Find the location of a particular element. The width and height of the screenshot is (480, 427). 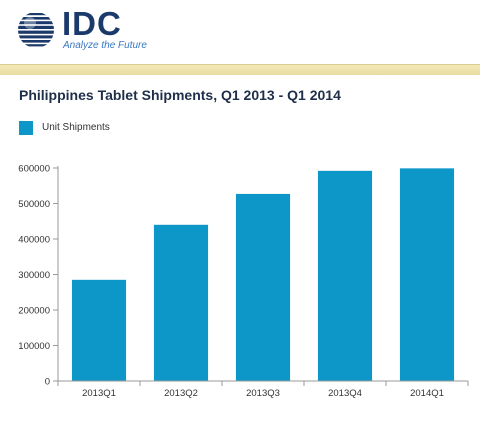

y-tick-label: 100000 is located at coordinates (34, 346).